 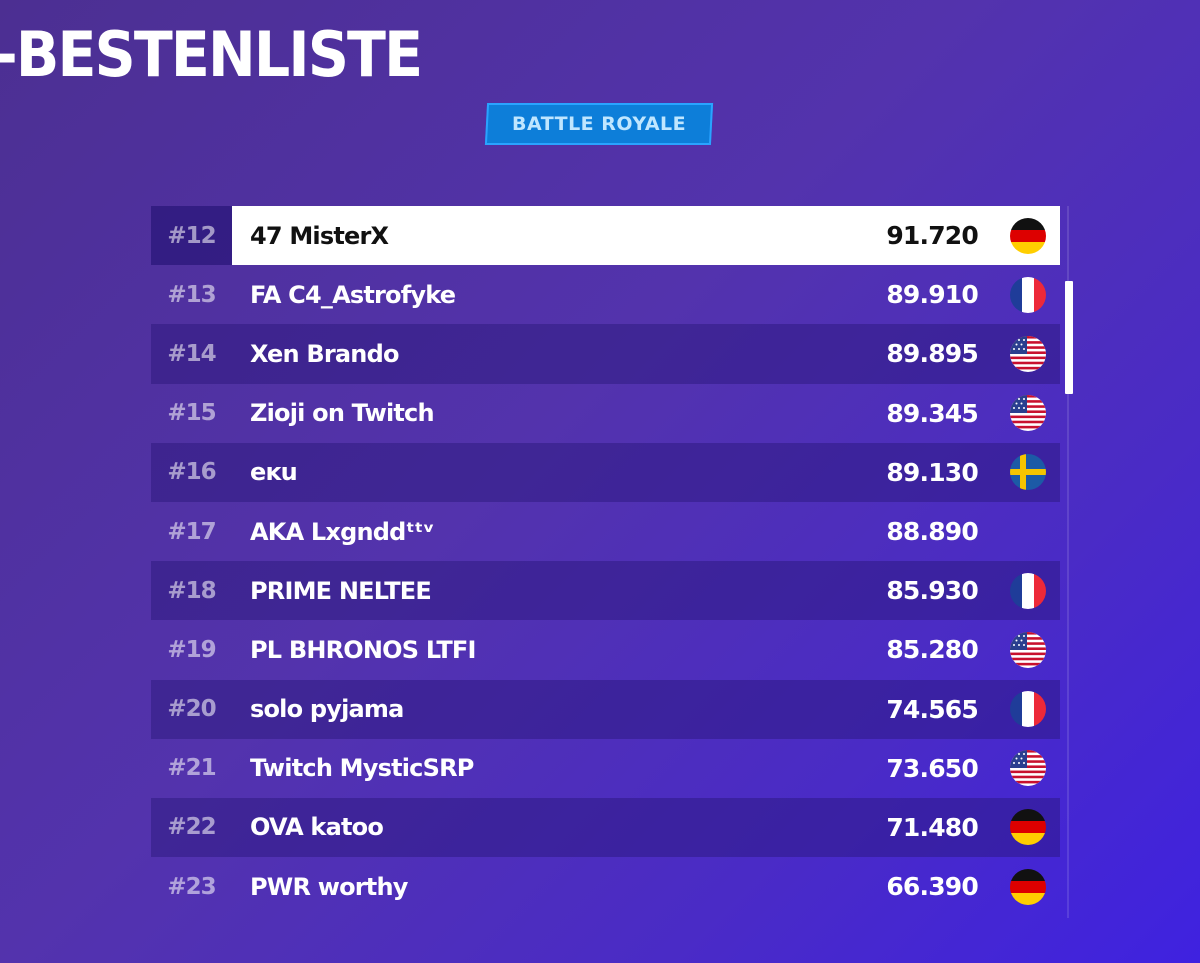 What do you see at coordinates (342, 413) in the screenshot?
I see `player-name: Zioji on Twitch` at bounding box center [342, 413].